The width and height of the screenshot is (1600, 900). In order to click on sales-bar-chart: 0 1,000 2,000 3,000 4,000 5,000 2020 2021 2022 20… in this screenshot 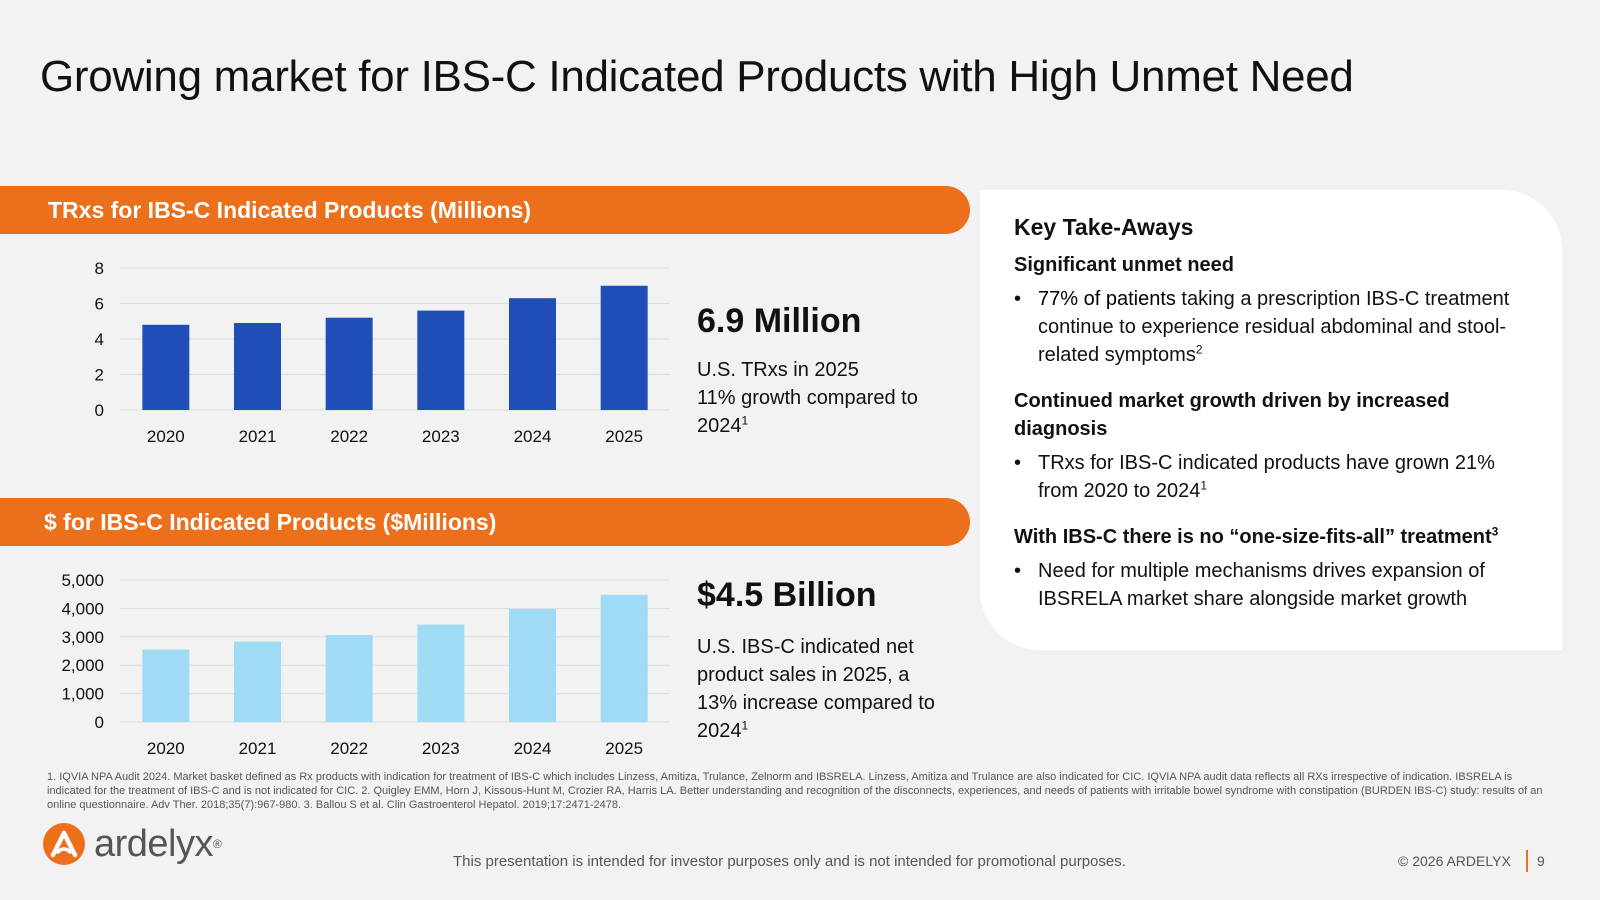, I will do `click(365, 664)`.